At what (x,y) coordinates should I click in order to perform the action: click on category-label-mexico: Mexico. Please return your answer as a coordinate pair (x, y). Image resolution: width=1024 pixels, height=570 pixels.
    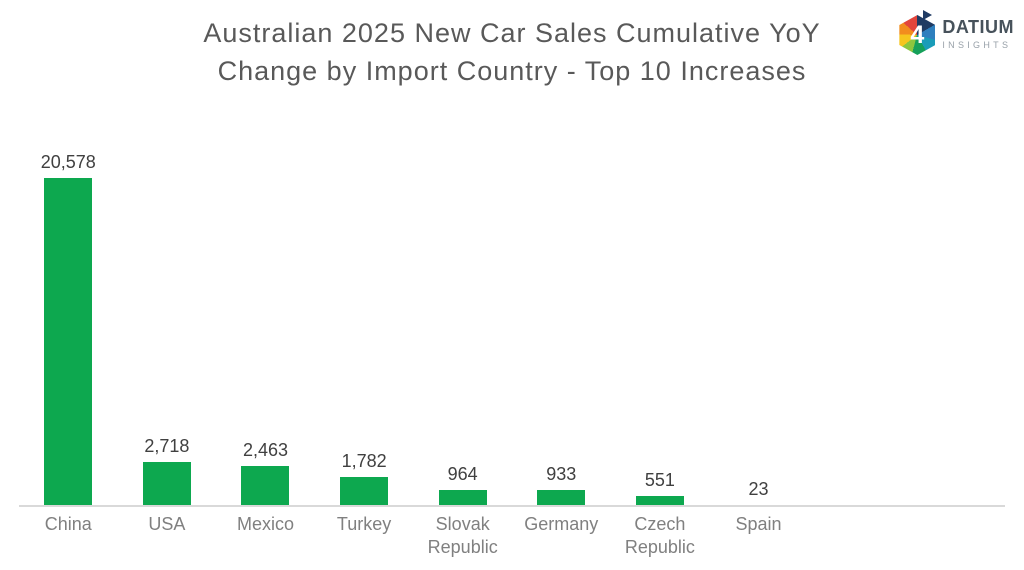
    Looking at the image, I should click on (265, 524).